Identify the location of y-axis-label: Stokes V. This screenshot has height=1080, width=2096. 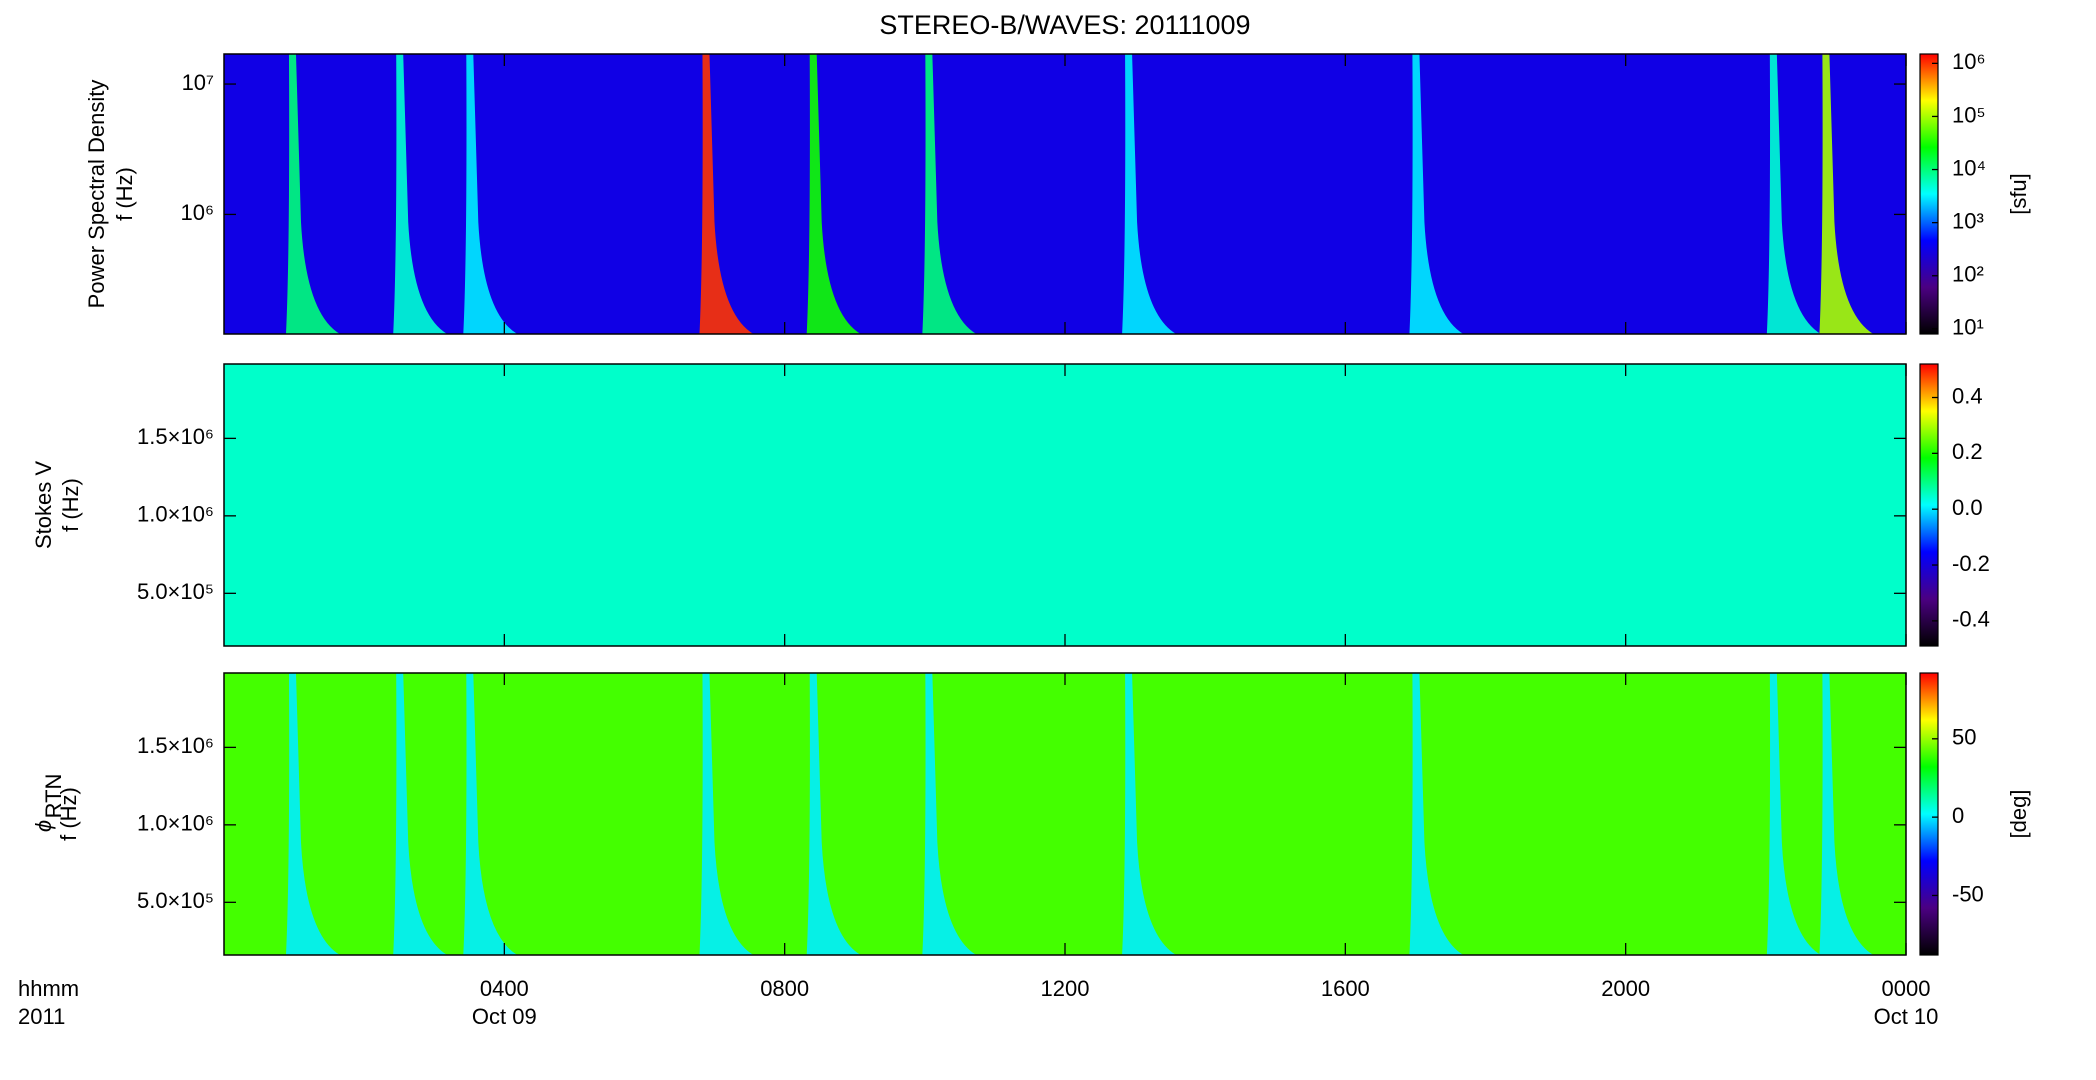
(43, 505).